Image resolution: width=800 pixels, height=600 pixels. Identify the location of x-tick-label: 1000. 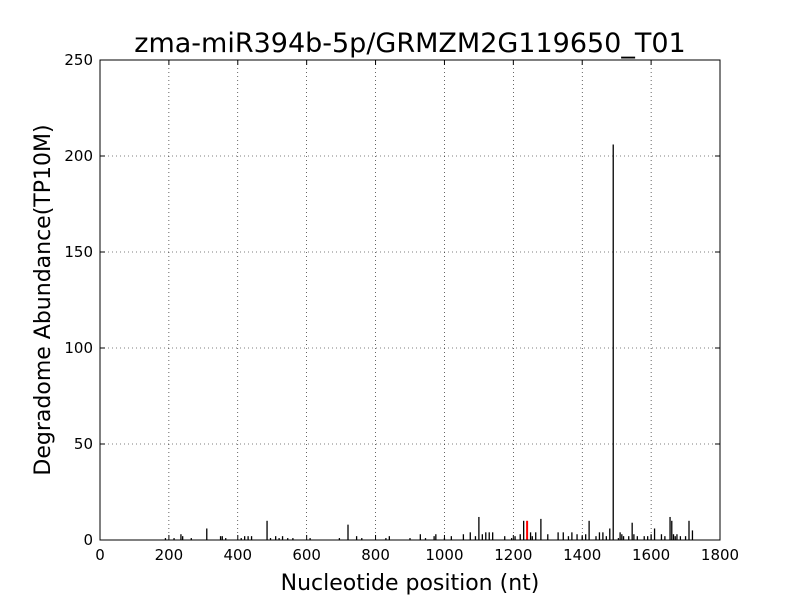
(444, 555).